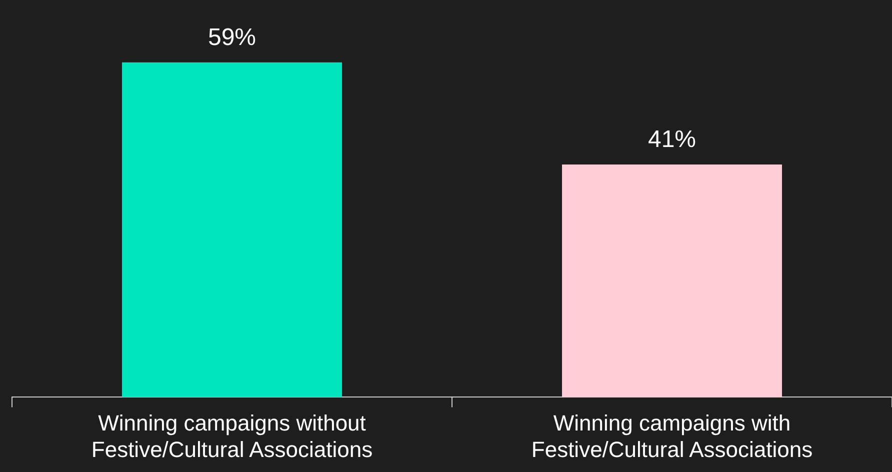 The height and width of the screenshot is (472, 892). Describe the element at coordinates (232, 38) in the screenshot. I see `data-label: 59%` at that location.